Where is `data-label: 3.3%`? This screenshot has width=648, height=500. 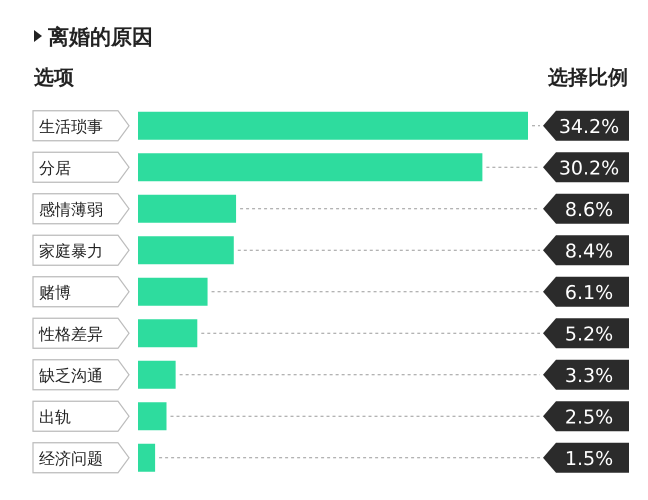 data-label: 3.3% is located at coordinates (589, 375).